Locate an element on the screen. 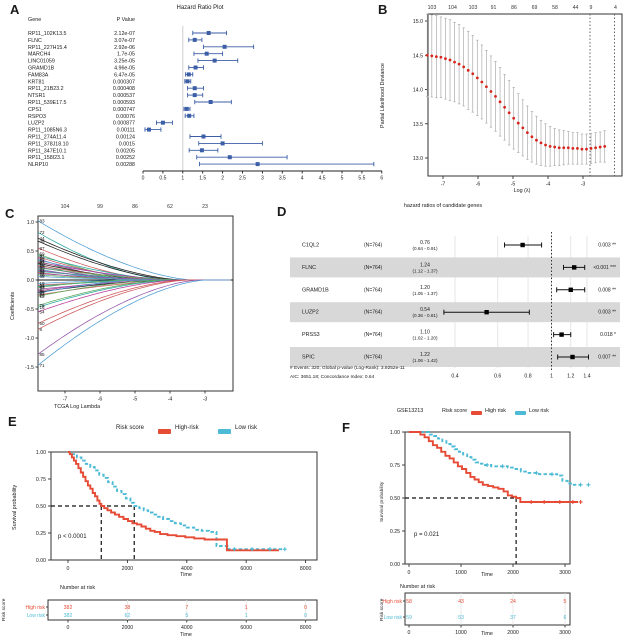  low-risk-legend-swatch is located at coordinates (224, 431).